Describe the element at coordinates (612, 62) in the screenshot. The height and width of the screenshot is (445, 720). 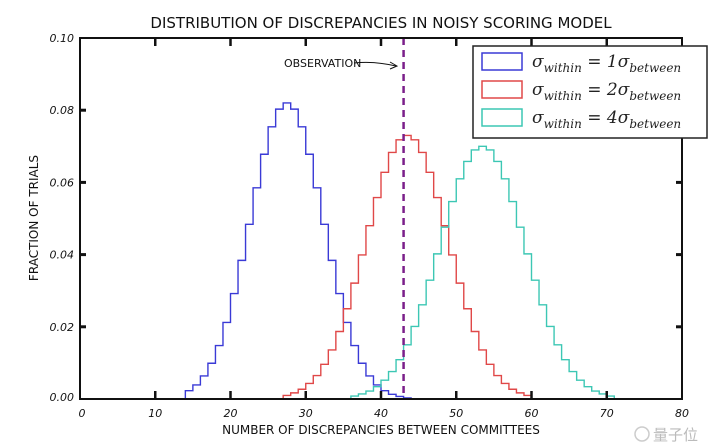
I see `legend-coef: 1` at that location.